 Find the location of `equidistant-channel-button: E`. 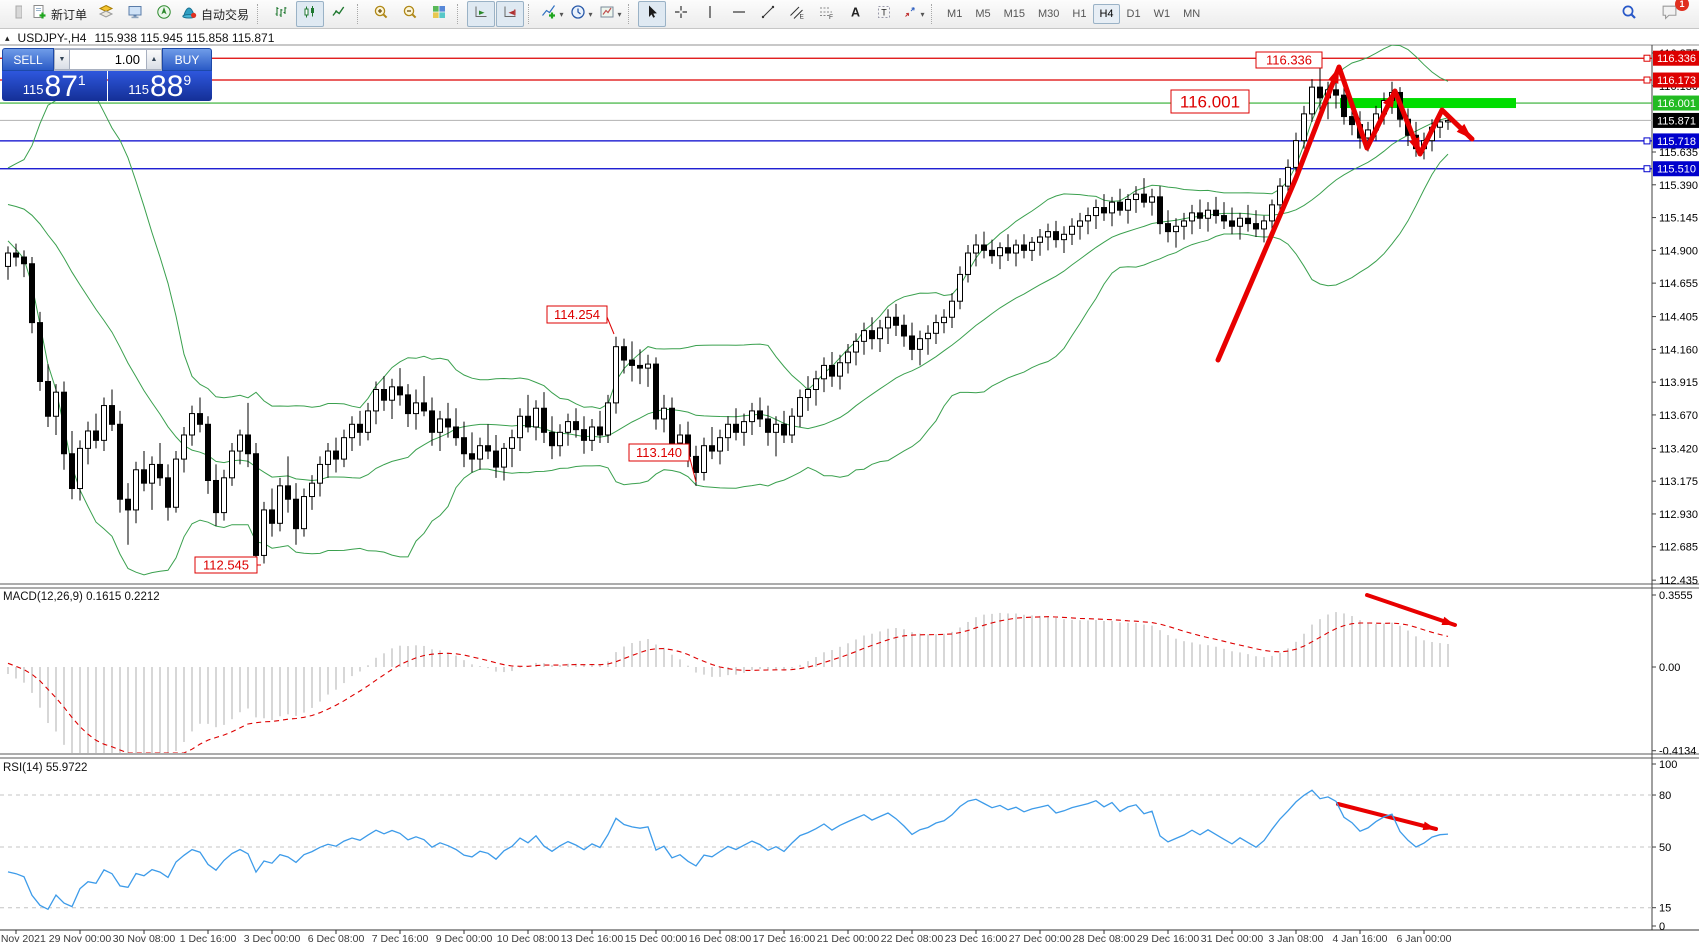

equidistant-channel-button: E is located at coordinates (797, 14).